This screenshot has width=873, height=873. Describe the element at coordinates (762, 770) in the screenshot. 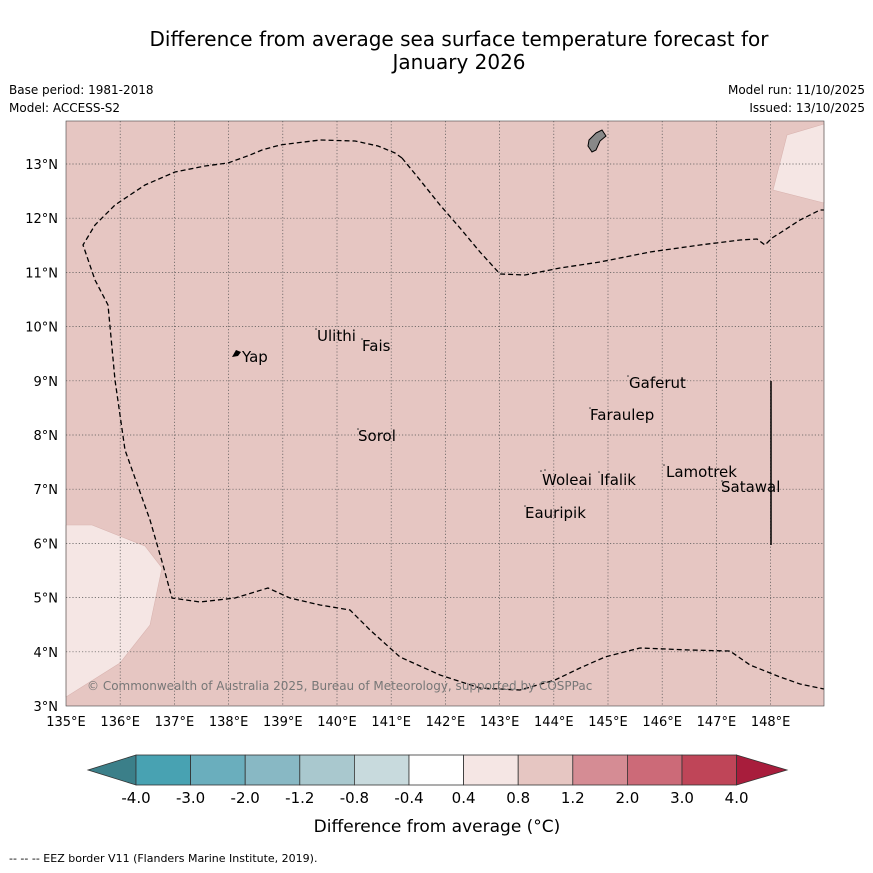

I see `colorbar-extension-high` at that location.